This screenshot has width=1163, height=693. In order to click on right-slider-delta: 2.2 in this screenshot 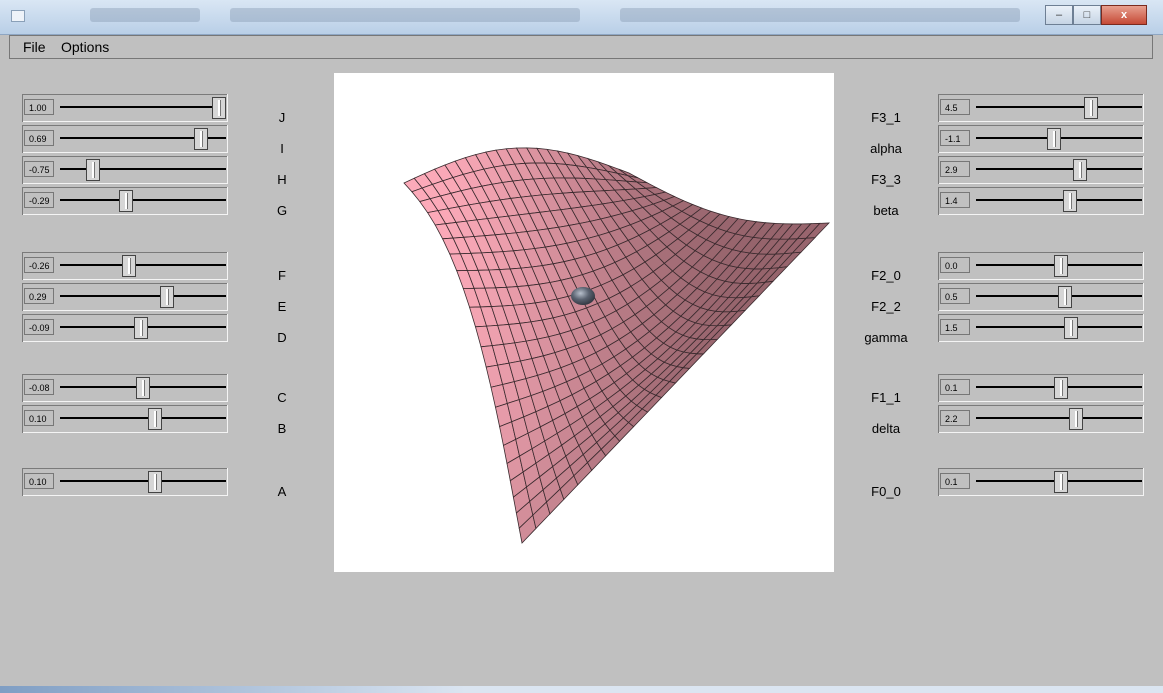, I will do `click(1041, 419)`.